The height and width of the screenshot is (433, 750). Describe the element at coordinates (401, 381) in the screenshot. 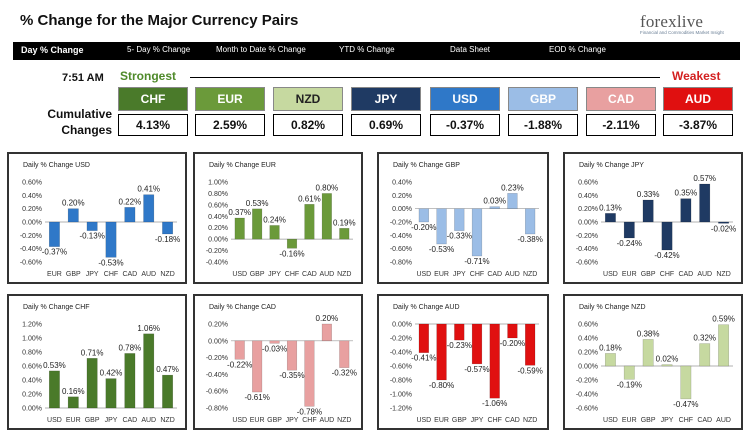

I see `y-tick-label: -0.80%` at that location.